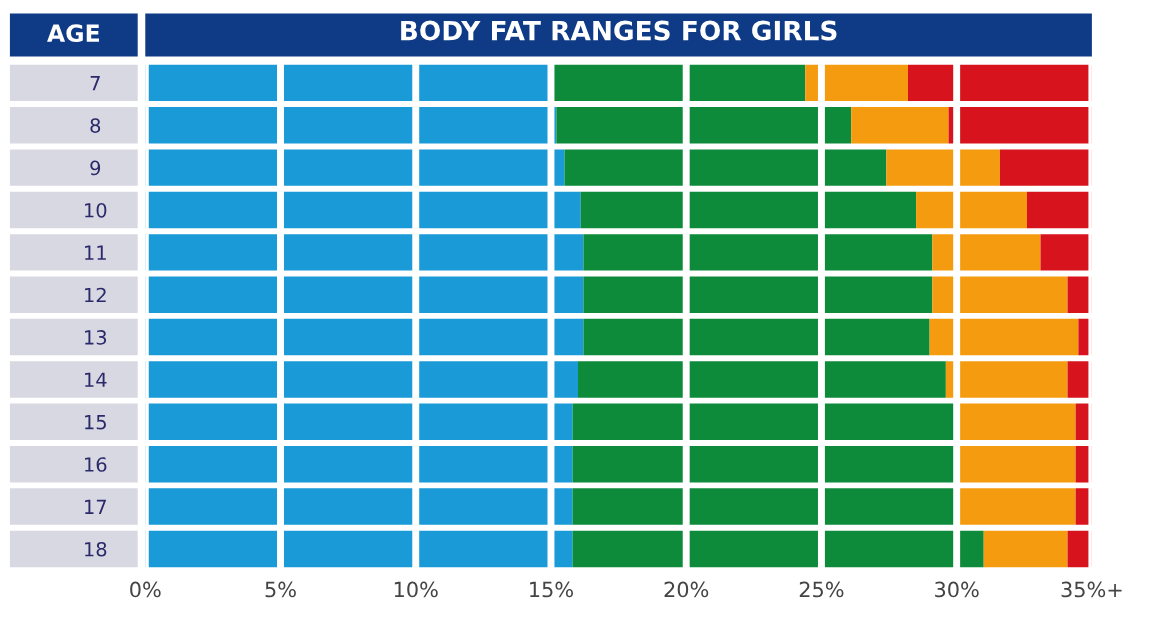 Image resolution: width=1153 pixels, height=617 pixels. I want to click on x-tick-label: 25%, so click(821, 589).